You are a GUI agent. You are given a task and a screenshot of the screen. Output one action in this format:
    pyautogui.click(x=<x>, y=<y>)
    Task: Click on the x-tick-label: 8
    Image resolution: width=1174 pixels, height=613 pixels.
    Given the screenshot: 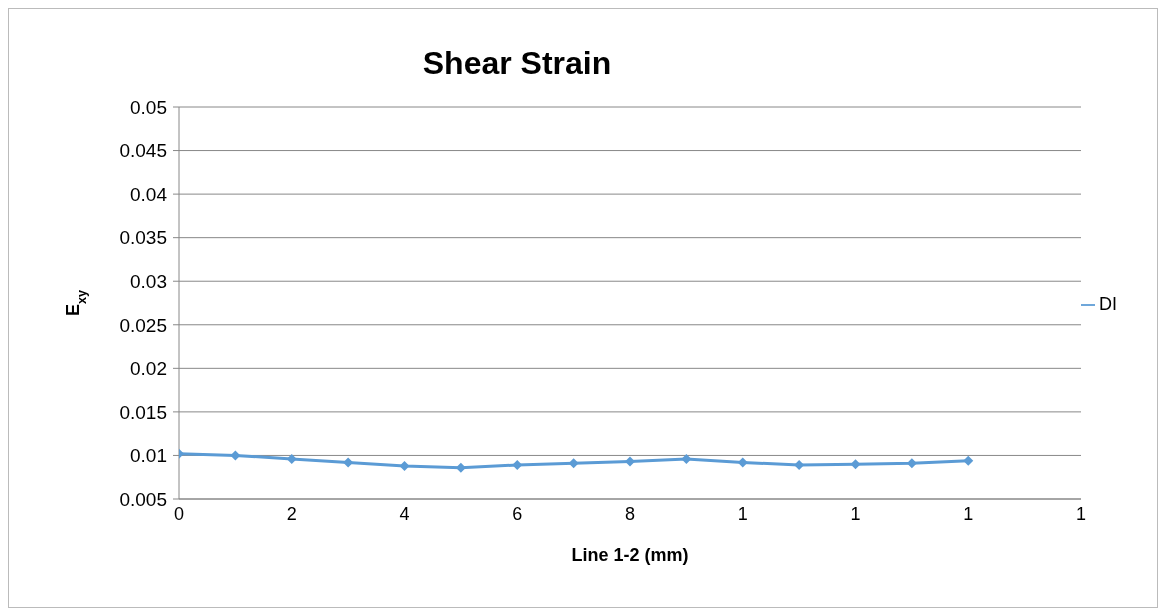 What is the action you would take?
    pyautogui.click(x=630, y=513)
    